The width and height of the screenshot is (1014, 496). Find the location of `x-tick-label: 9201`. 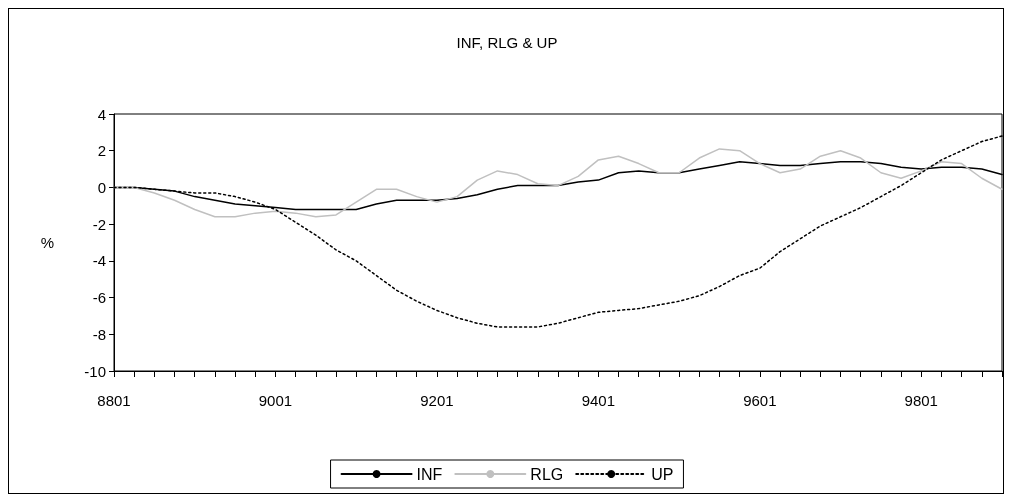

x-tick-label: 9201 is located at coordinates (437, 400).